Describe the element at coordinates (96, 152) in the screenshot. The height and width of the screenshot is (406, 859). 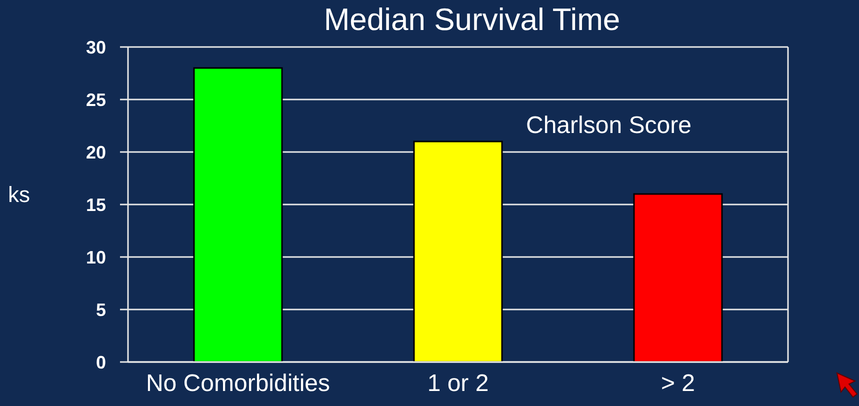
I see `y-tick-label: 20` at that location.